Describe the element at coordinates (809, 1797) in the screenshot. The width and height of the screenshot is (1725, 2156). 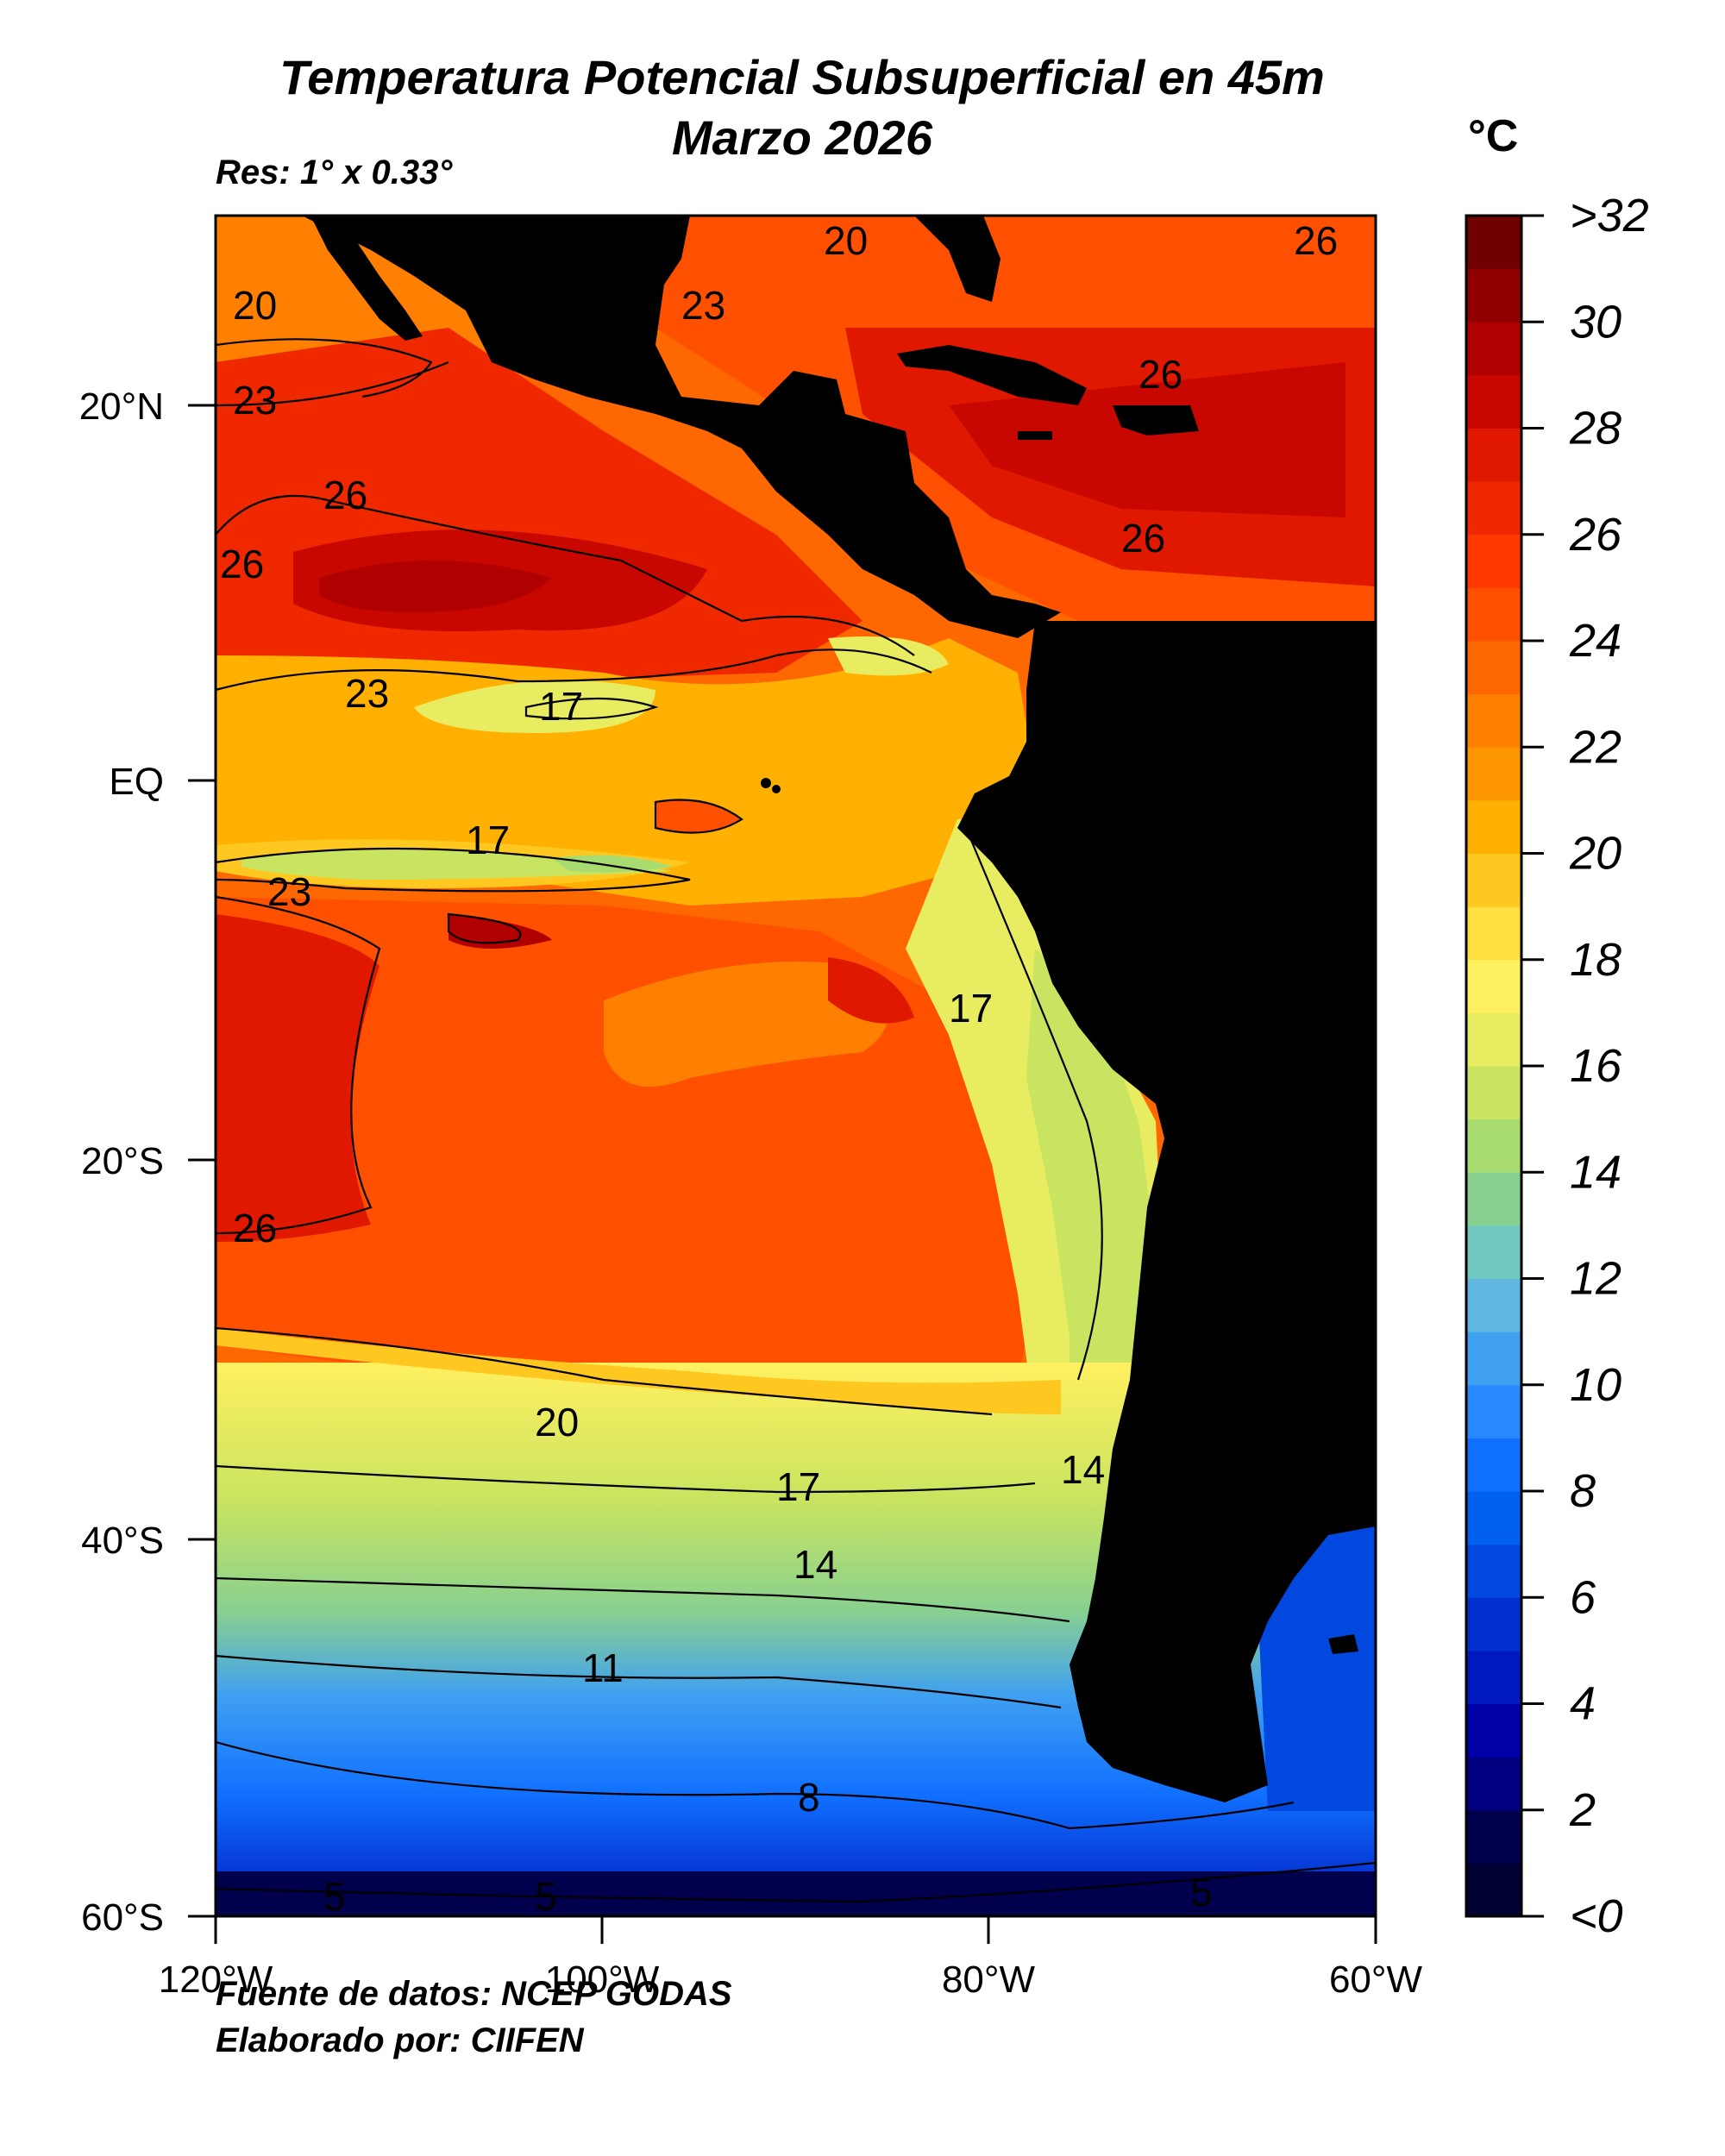
I see `contour-label: 8` at that location.